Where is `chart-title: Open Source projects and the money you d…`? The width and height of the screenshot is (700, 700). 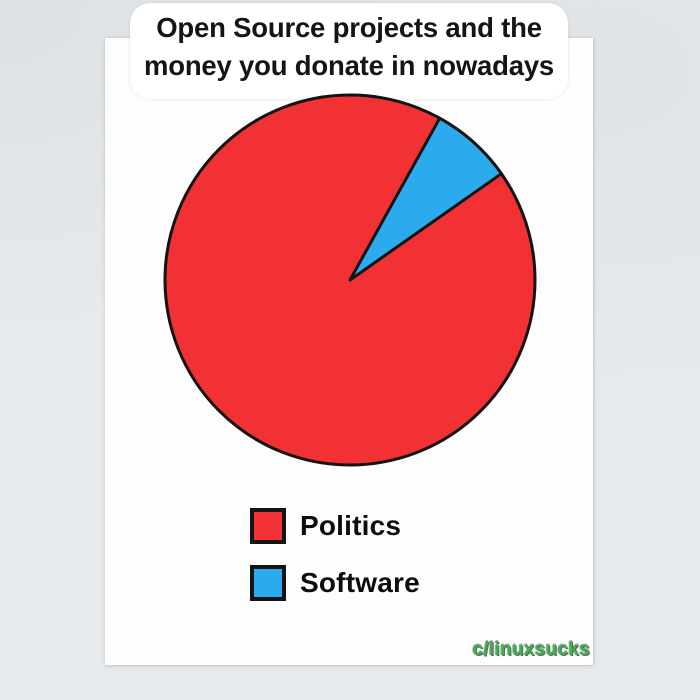 chart-title: Open Source projects and the money you d… is located at coordinates (349, 47).